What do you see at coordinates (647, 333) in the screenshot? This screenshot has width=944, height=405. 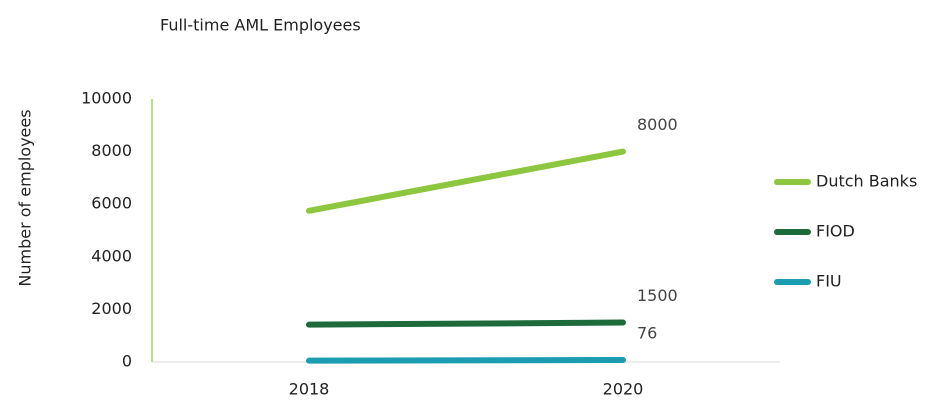 I see `data-label: 76` at bounding box center [647, 333].